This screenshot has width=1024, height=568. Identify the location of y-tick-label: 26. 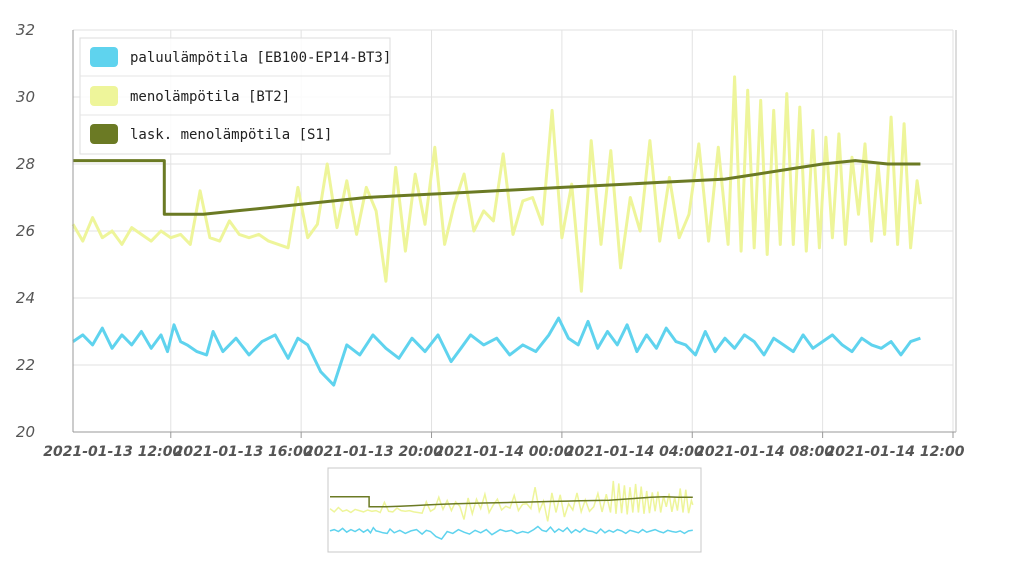
(25, 231).